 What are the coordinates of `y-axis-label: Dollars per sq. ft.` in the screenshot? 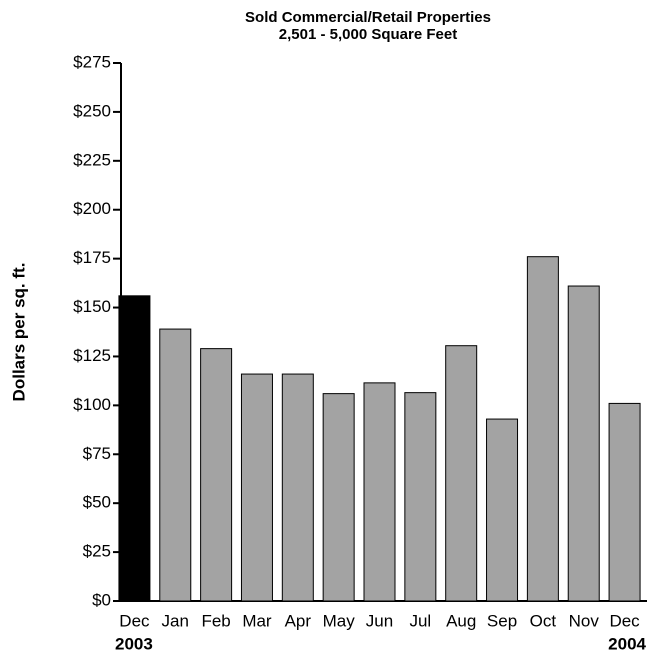 It's located at (18, 332).